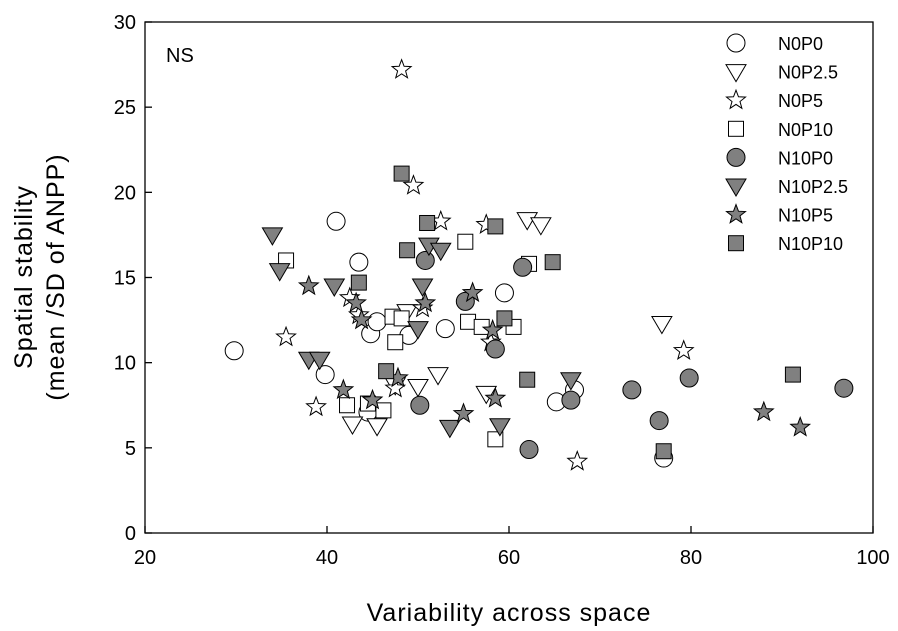  I want to click on legend-item: N10P0, so click(779, 157).